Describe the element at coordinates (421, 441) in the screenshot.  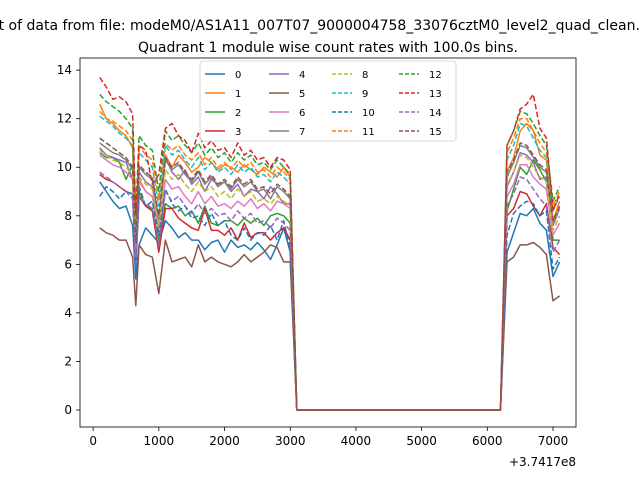
I see `x-tick-label: 5000` at that location.